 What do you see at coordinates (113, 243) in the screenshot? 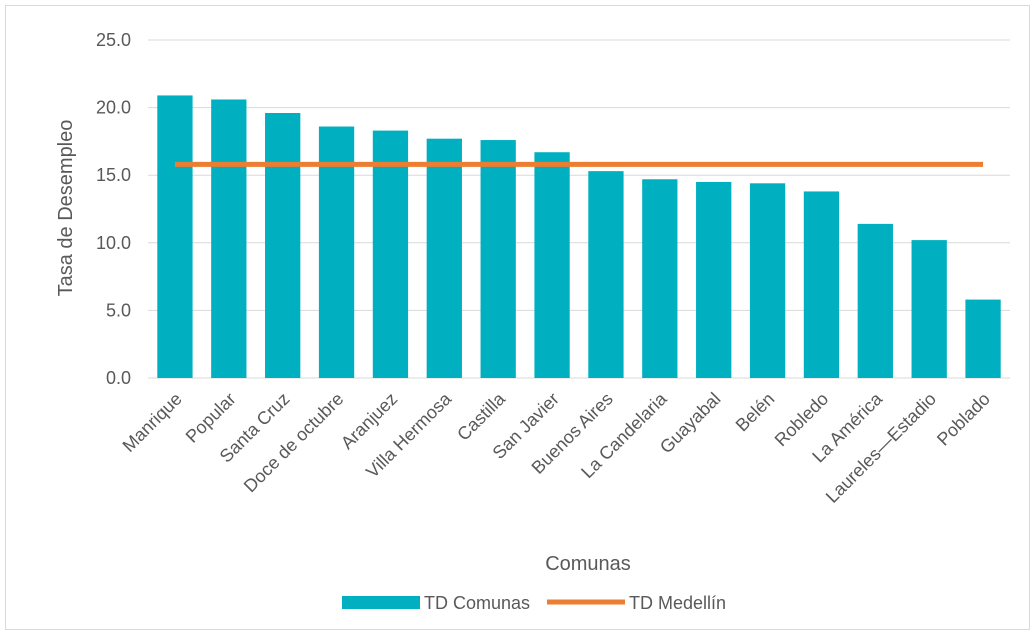
I see `y-tick-label: 10.0` at bounding box center [113, 243].